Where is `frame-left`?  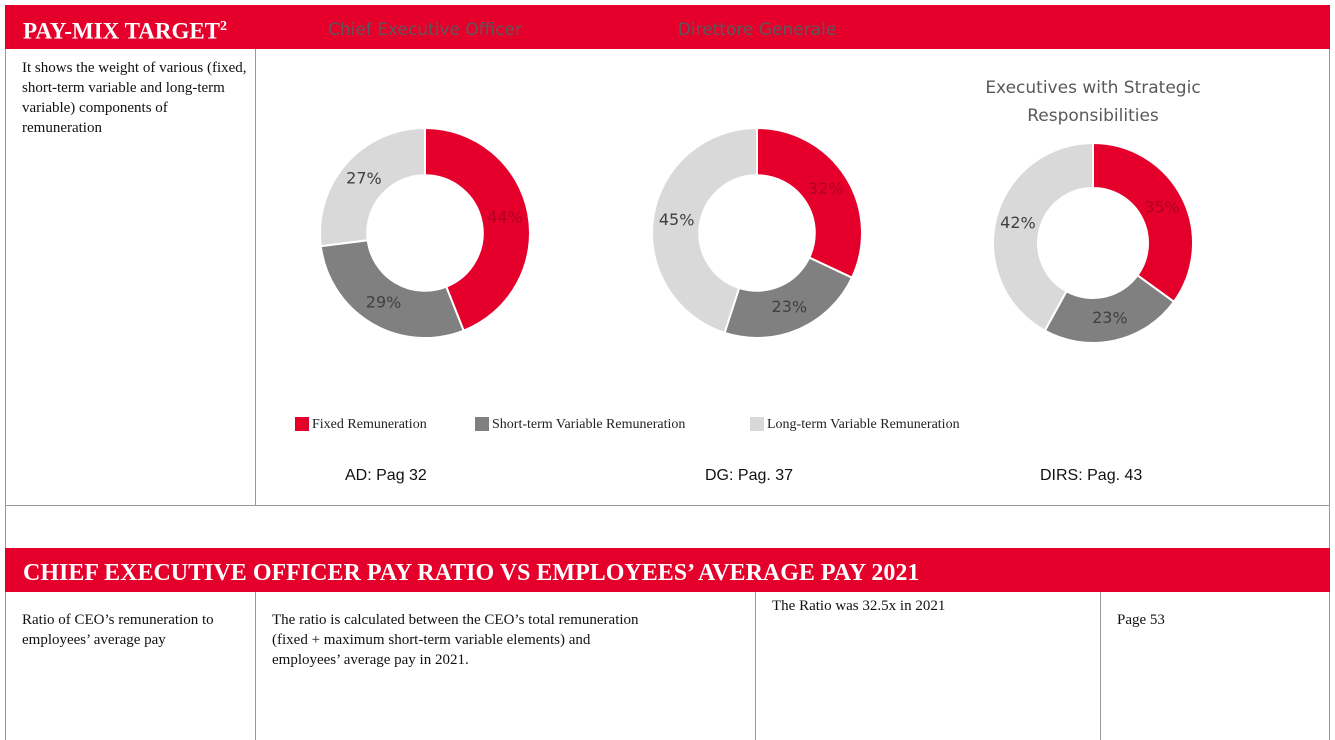 frame-left is located at coordinates (5, 372).